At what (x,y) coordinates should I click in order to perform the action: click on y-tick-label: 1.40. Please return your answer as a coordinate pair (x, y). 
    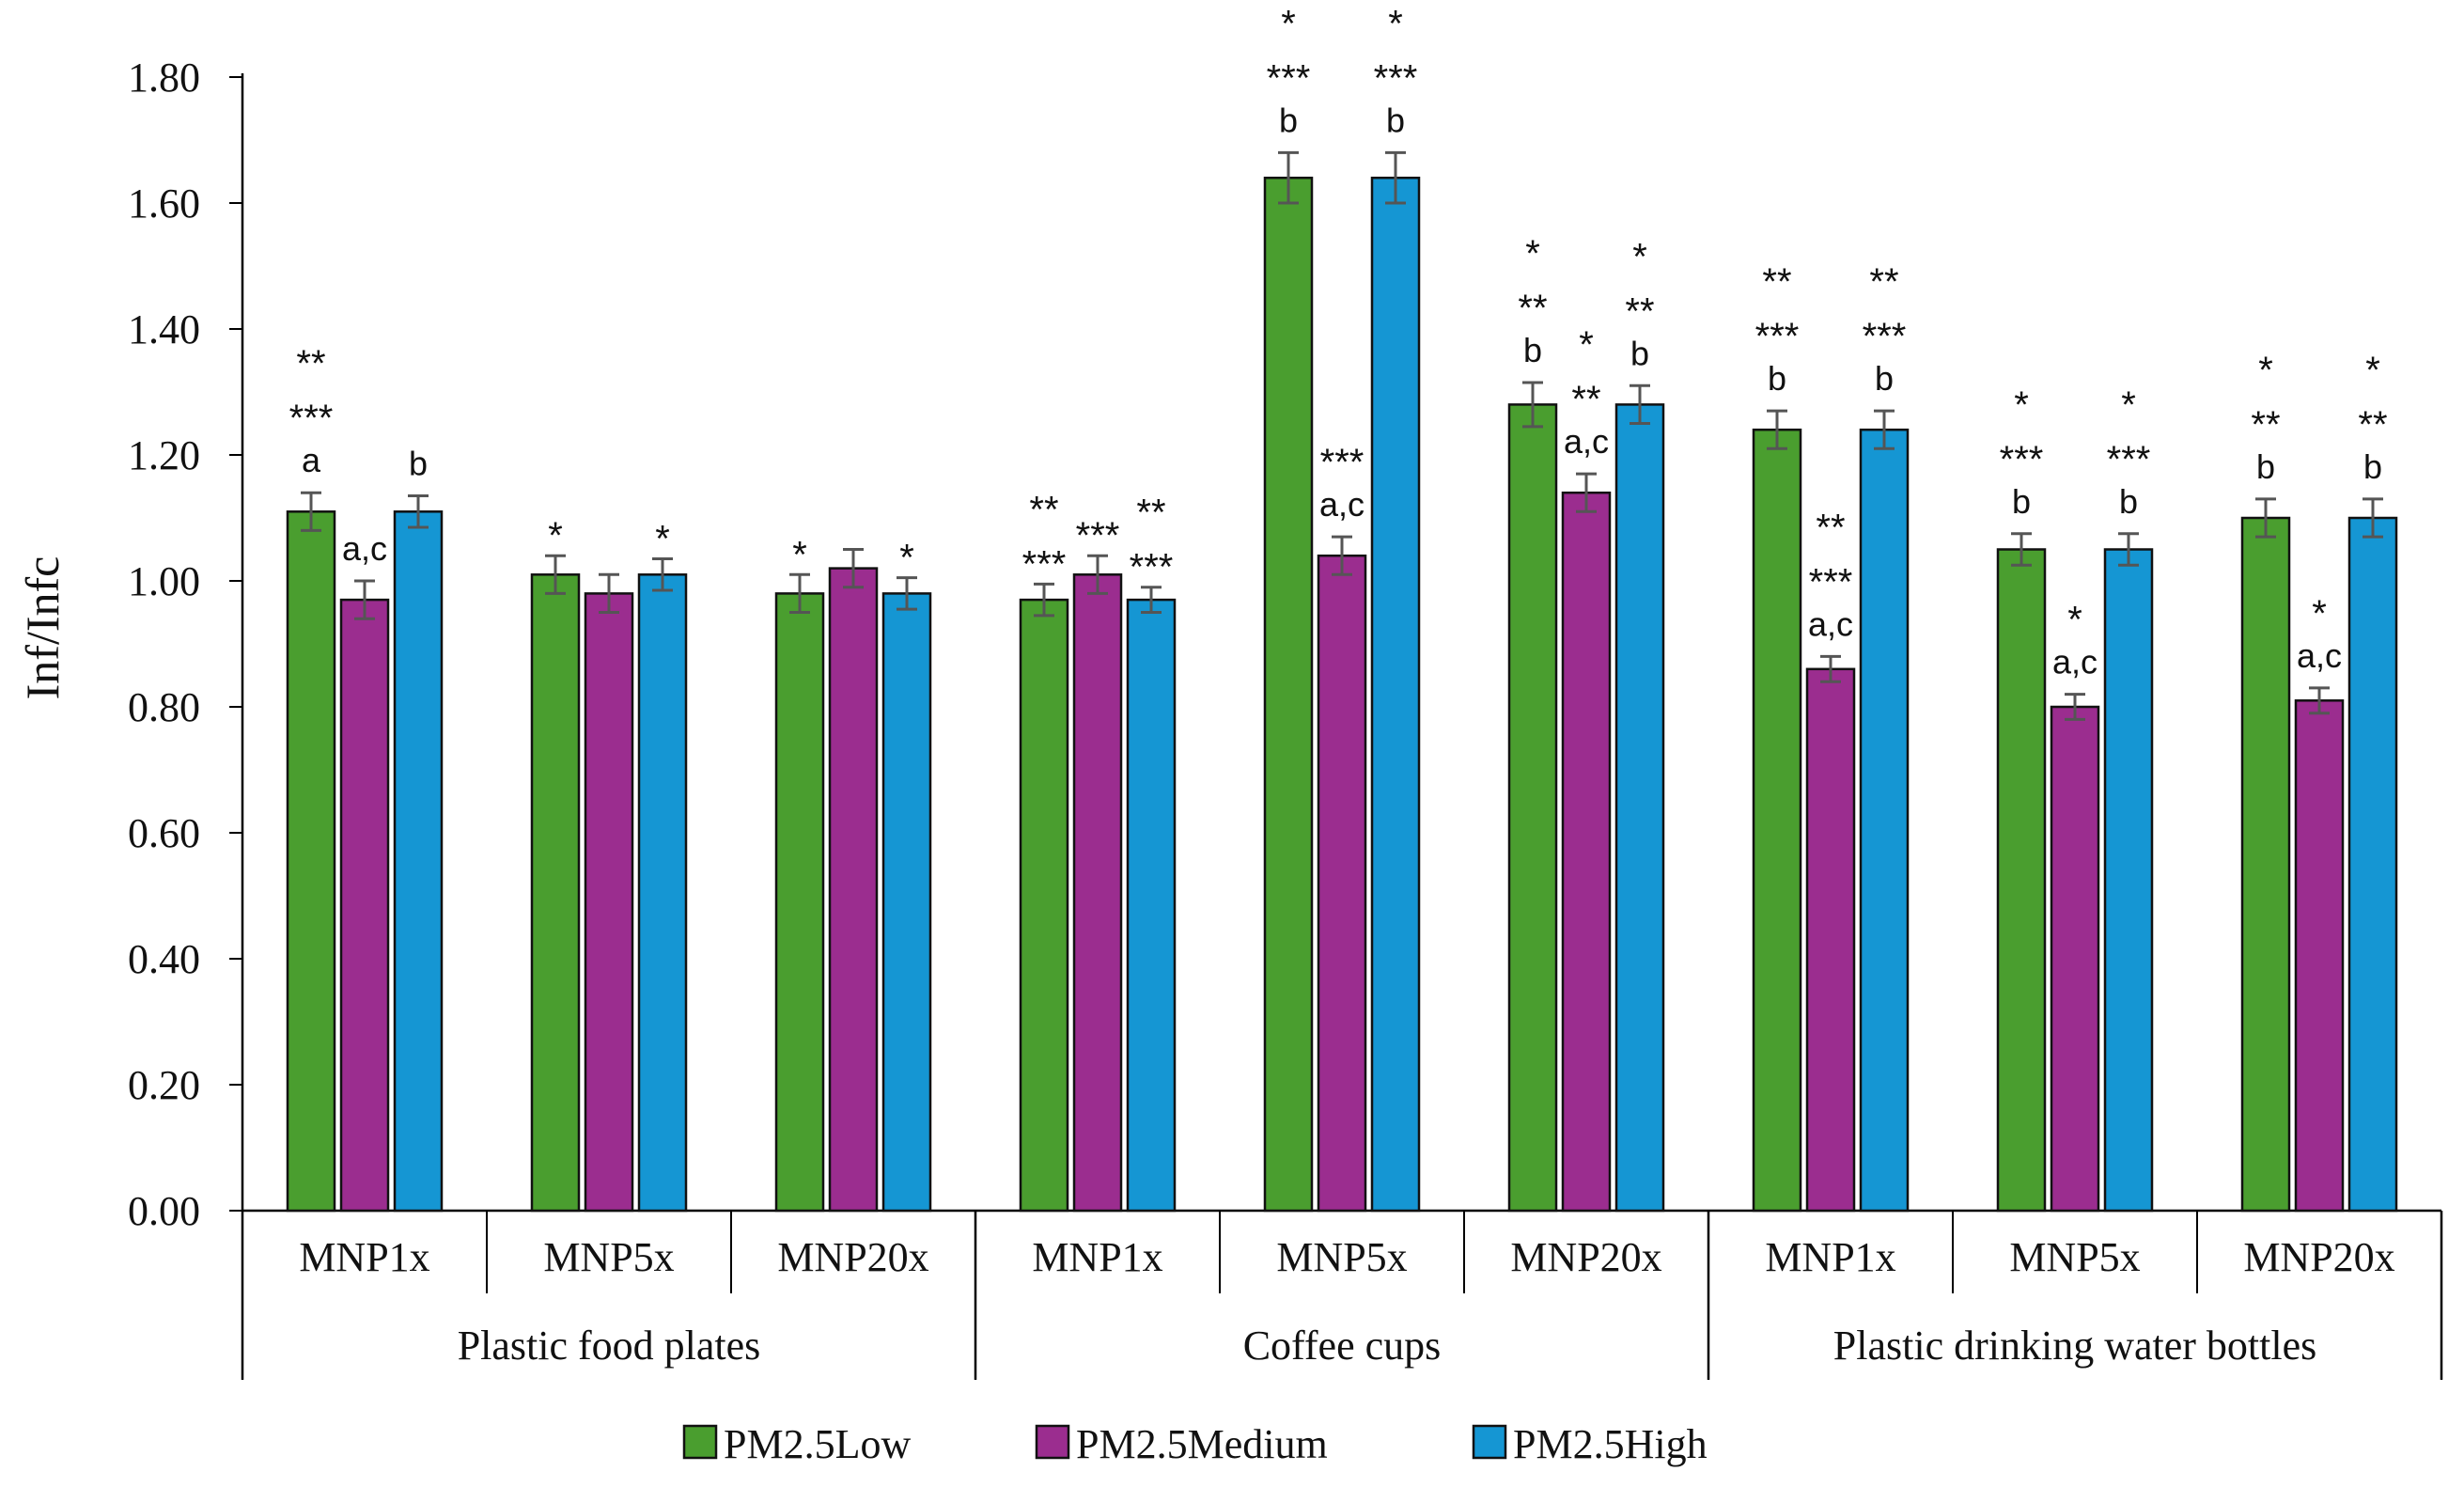
    Looking at the image, I should click on (164, 329).